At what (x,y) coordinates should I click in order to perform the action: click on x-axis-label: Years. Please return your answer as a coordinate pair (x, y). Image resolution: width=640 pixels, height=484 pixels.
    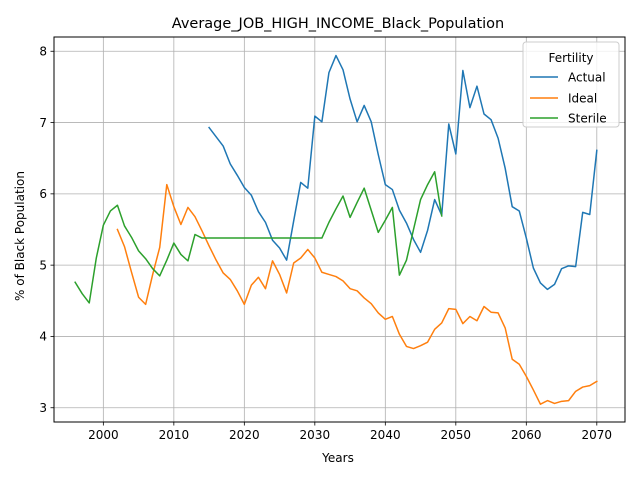
    Looking at the image, I should click on (337, 458).